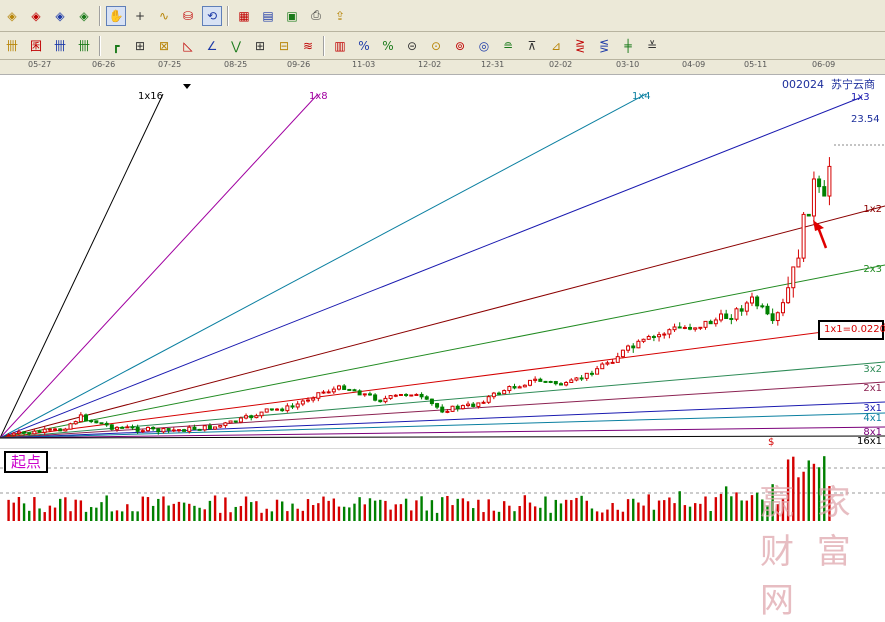 The image size is (885, 622). What do you see at coordinates (652, 45) in the screenshot?
I see `text-note-icon: ≚` at bounding box center [652, 45].